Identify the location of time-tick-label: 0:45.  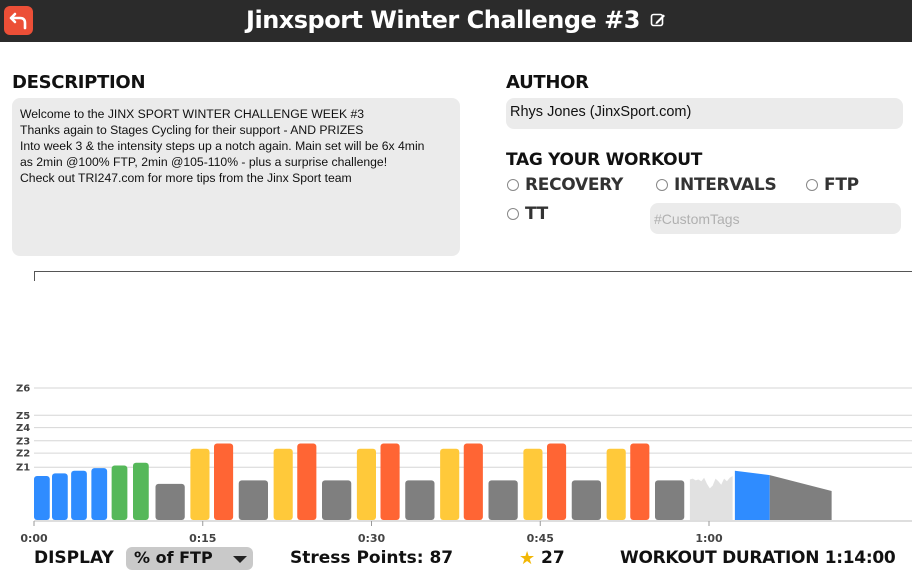
(540, 538).